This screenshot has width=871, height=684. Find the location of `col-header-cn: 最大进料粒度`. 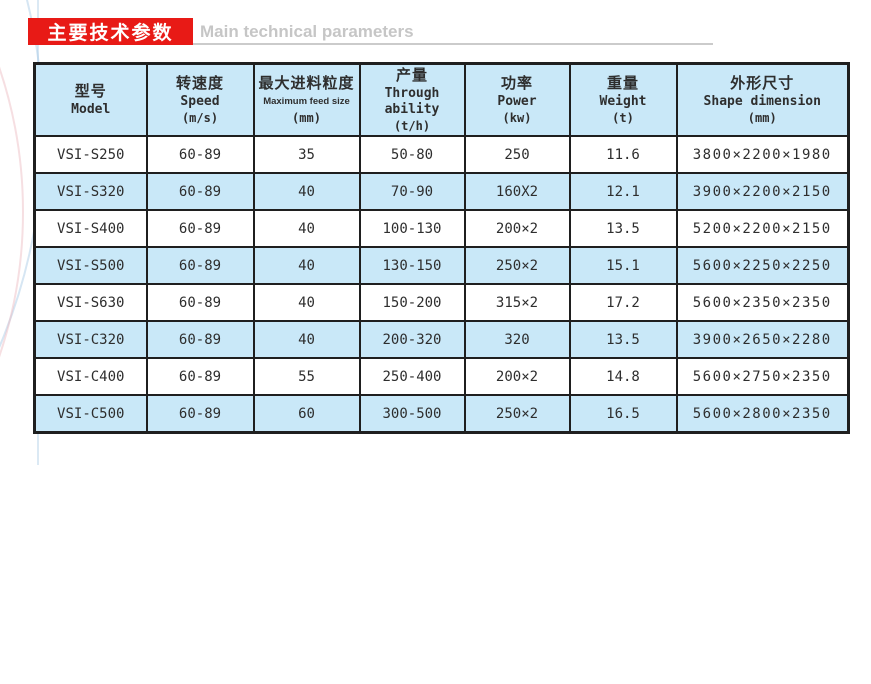

col-header-cn: 最大进料粒度 is located at coordinates (306, 83).